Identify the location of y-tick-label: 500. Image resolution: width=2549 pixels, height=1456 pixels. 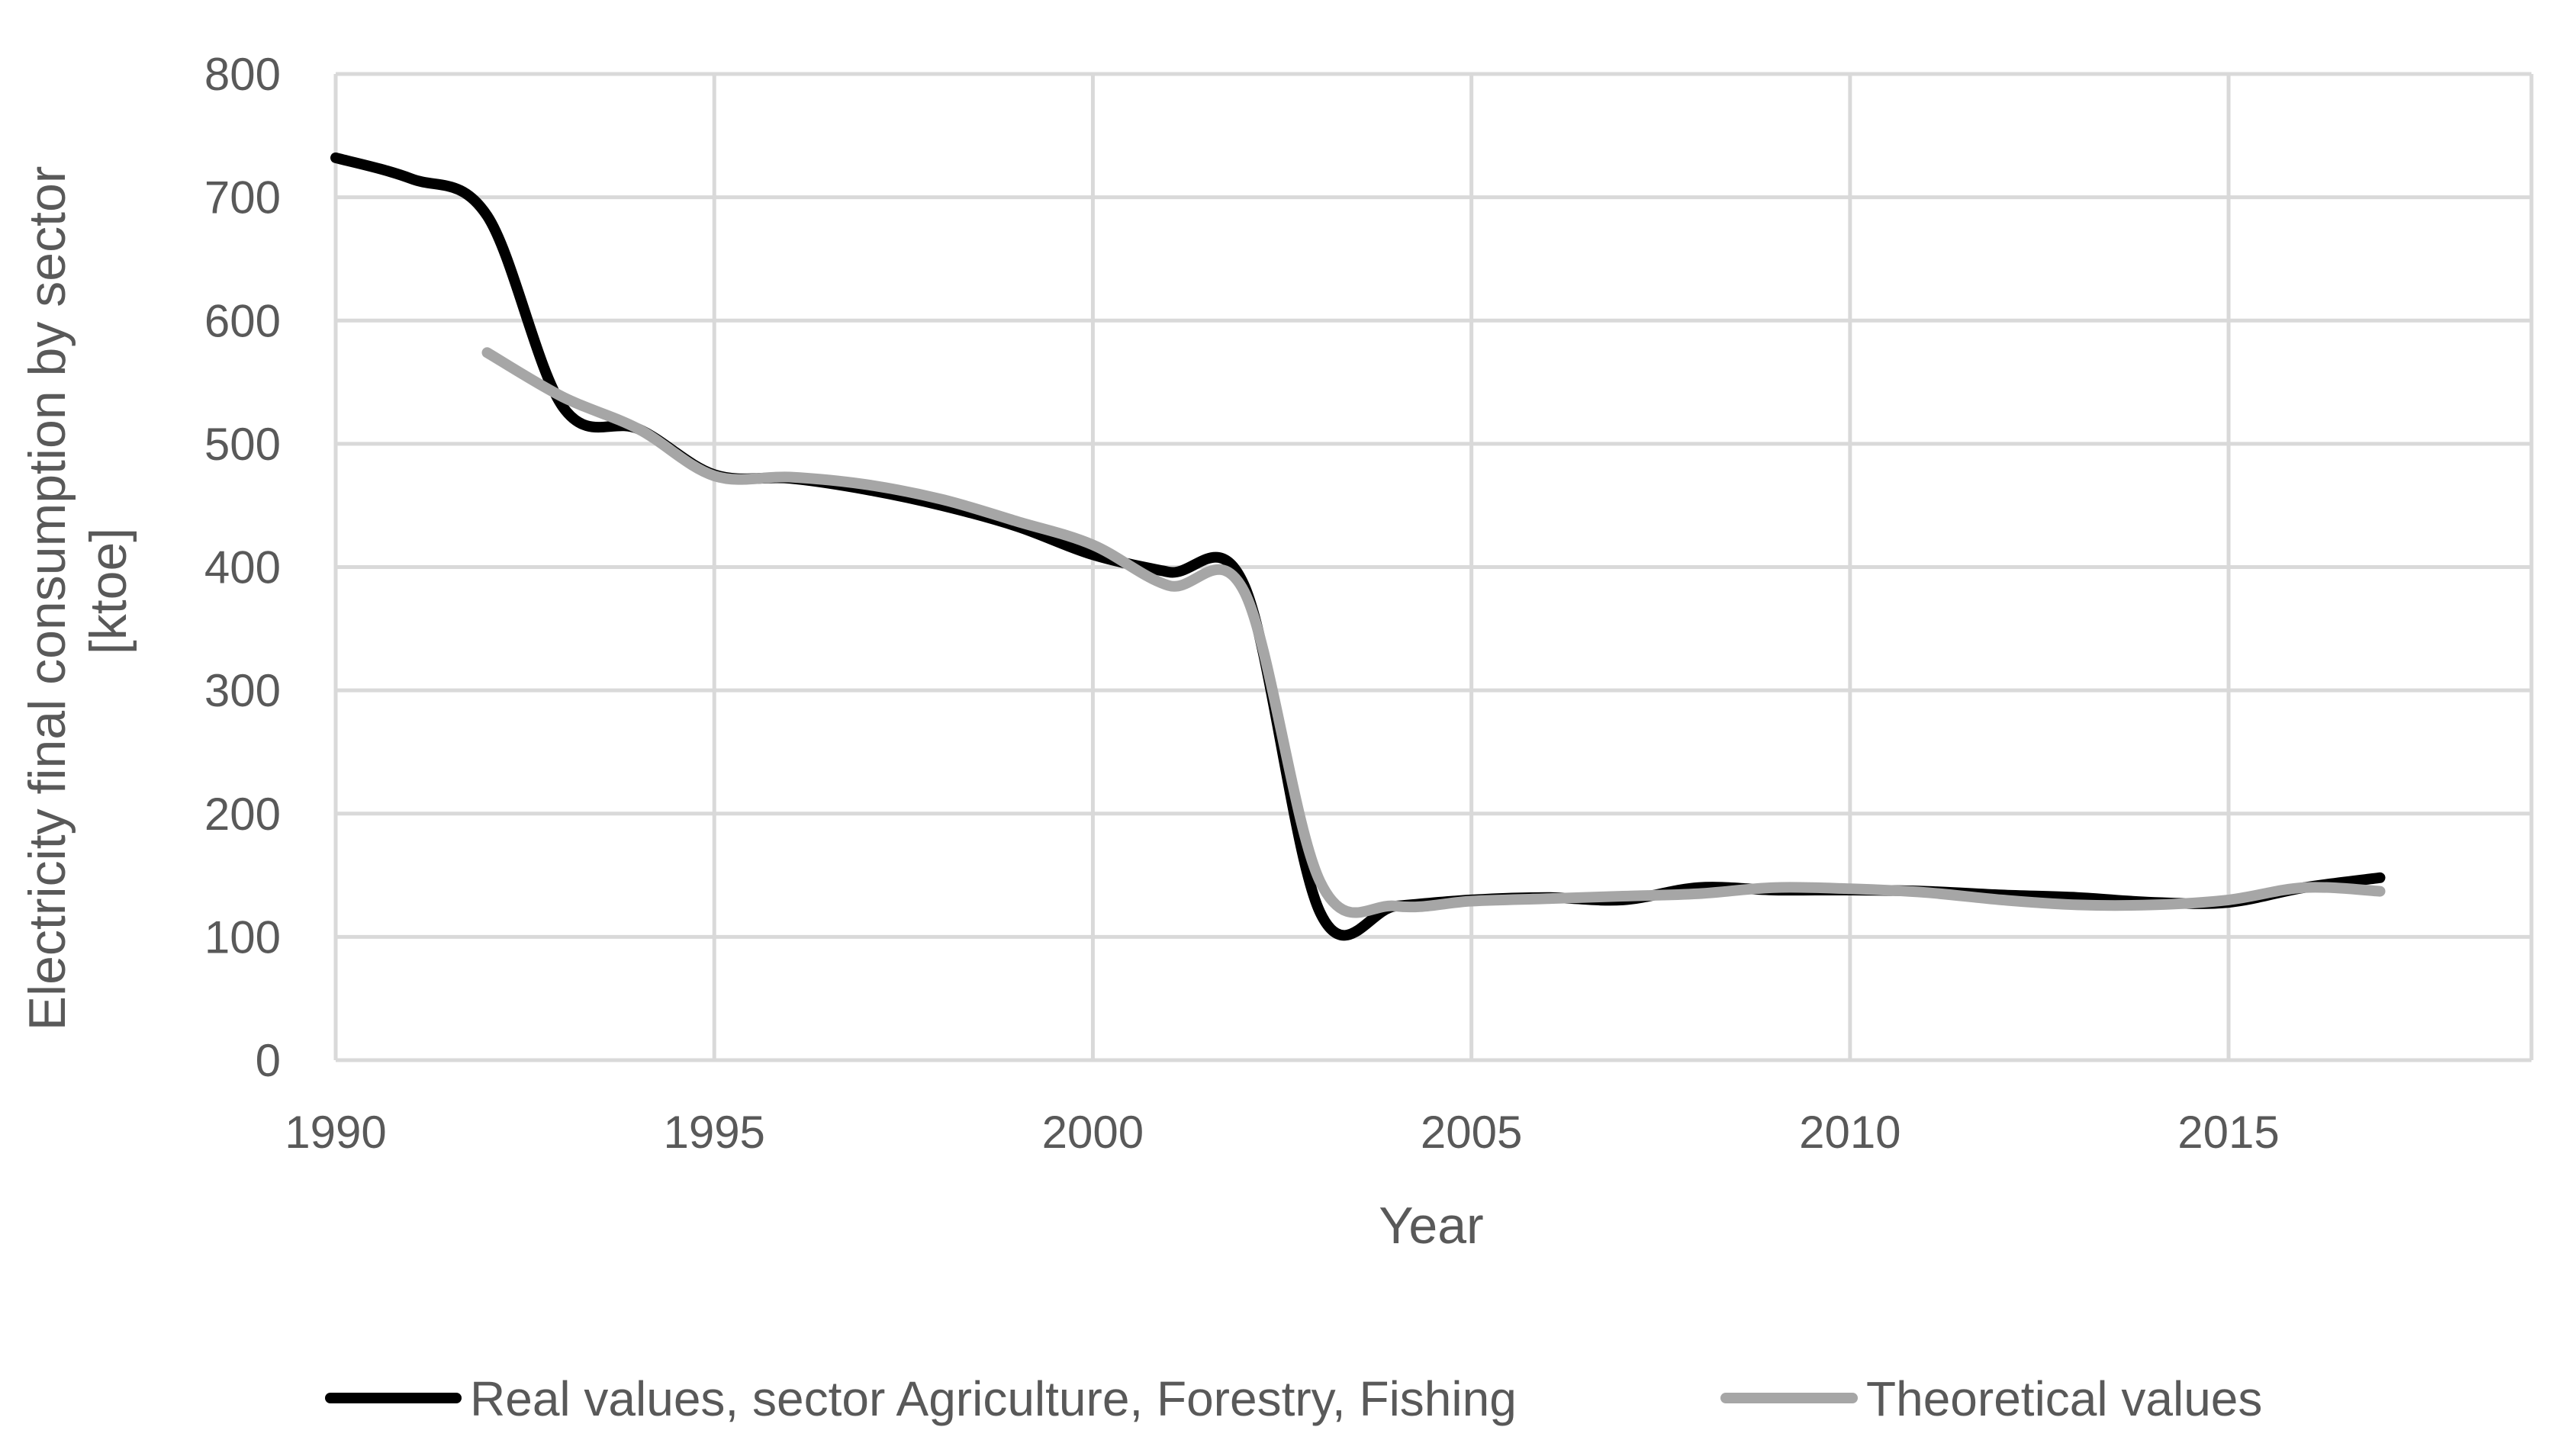
(242, 444).